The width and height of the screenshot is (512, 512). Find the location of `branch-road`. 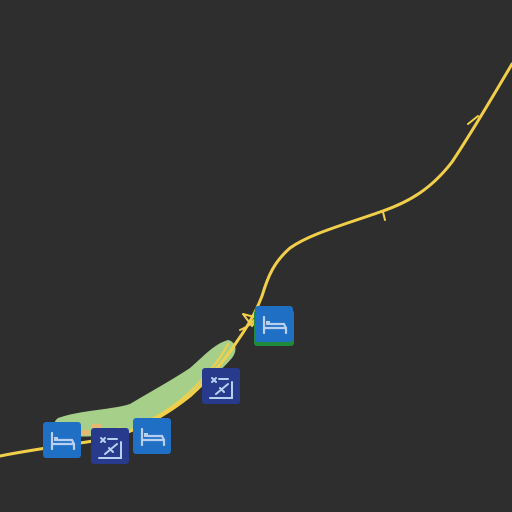

branch-road is located at coordinates (187, 383).